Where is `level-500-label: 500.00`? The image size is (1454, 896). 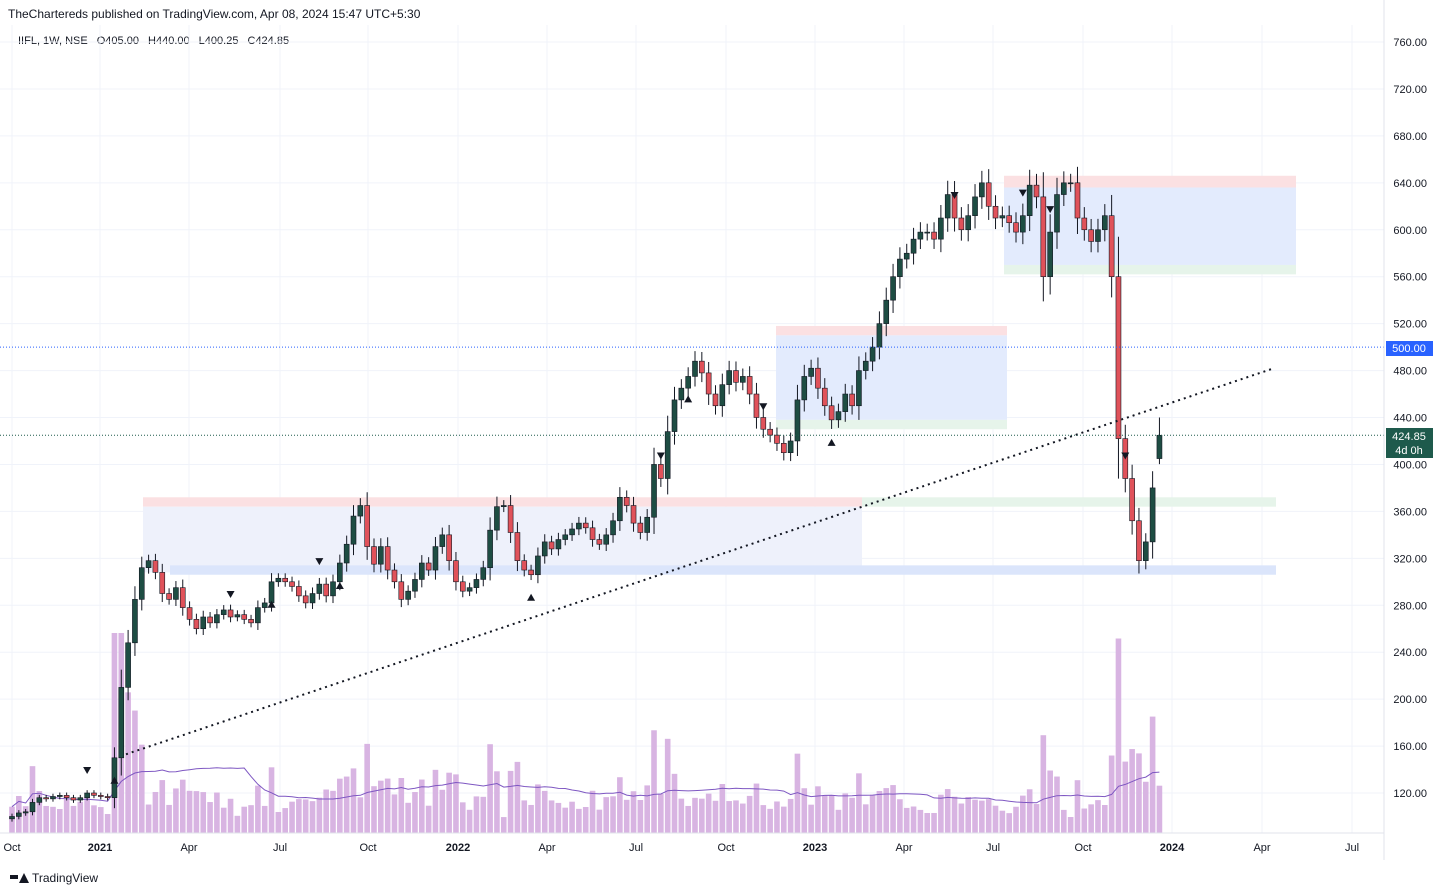 level-500-label: 500.00 is located at coordinates (1409, 349).